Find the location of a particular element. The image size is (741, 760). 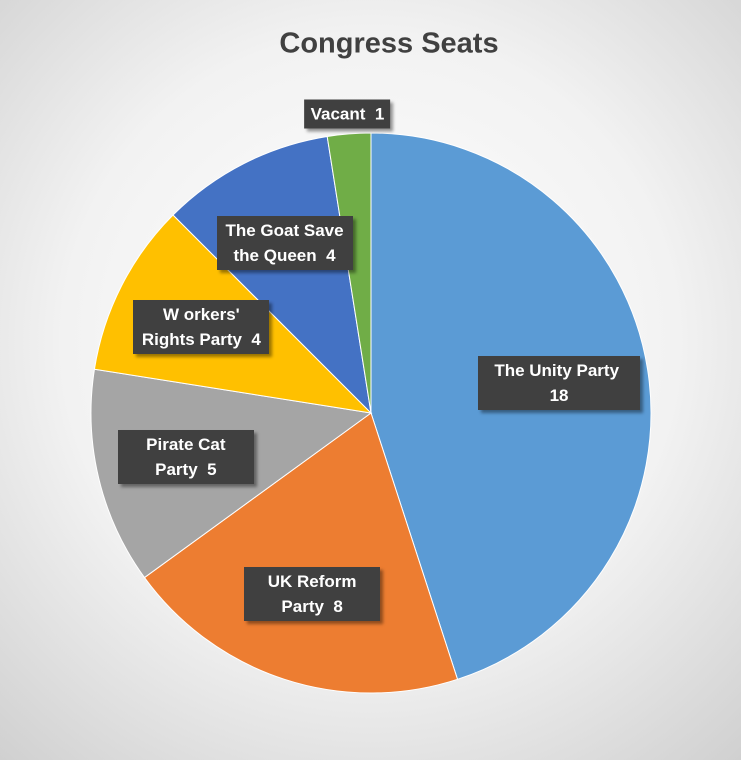

data-label: W orkers' Rights Party 4 is located at coordinates (201, 326).